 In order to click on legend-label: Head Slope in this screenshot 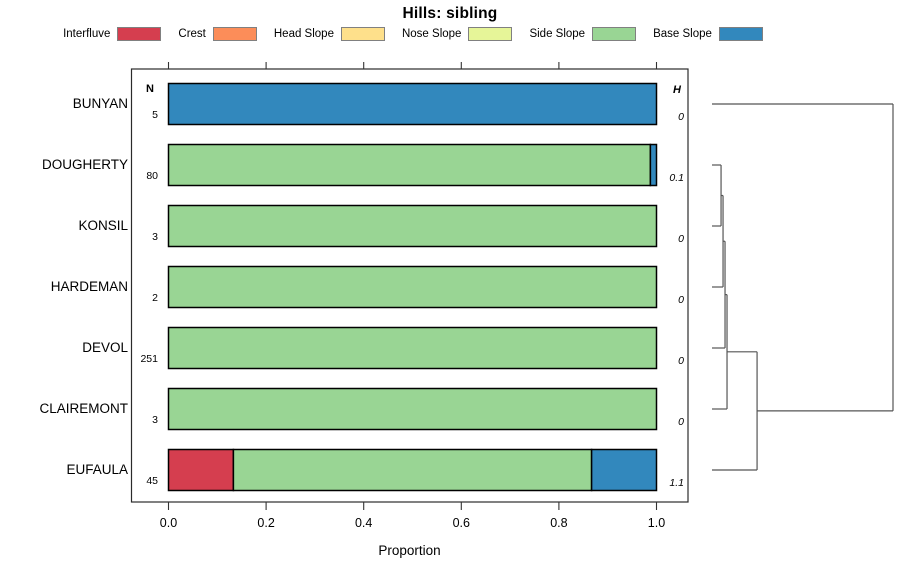, I will do `click(303, 33)`.